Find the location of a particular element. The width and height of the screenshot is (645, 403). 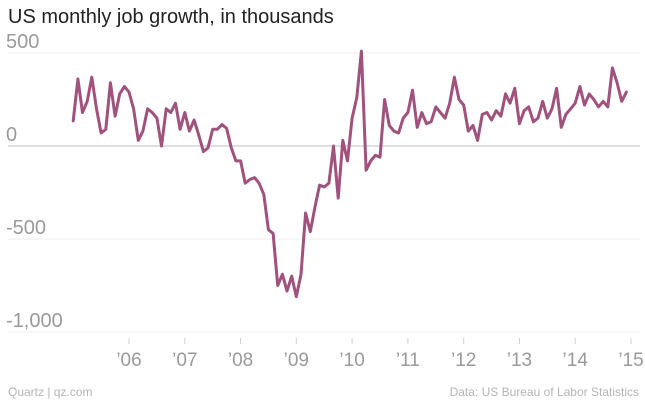

x-tick-label: ’13 is located at coordinates (519, 360).